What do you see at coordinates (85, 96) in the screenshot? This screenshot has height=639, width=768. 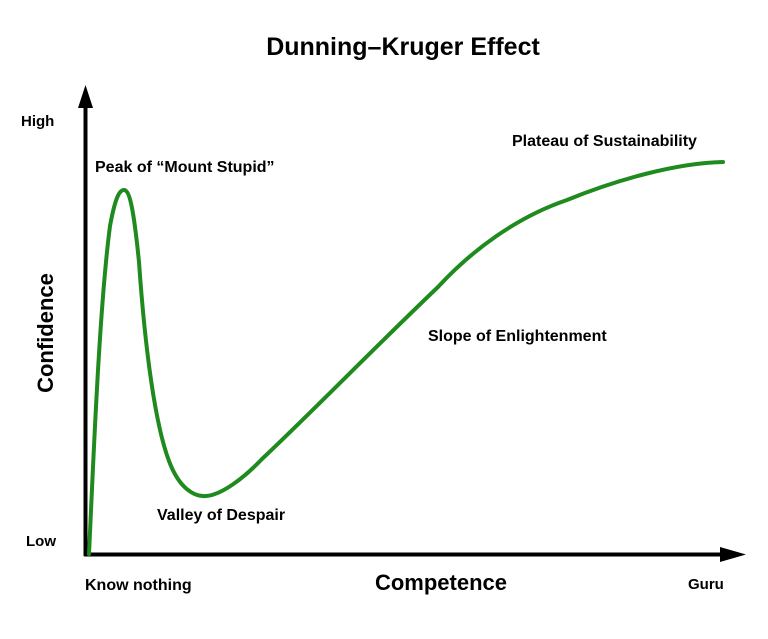 I see `y-axis-arrow-up-icon` at bounding box center [85, 96].